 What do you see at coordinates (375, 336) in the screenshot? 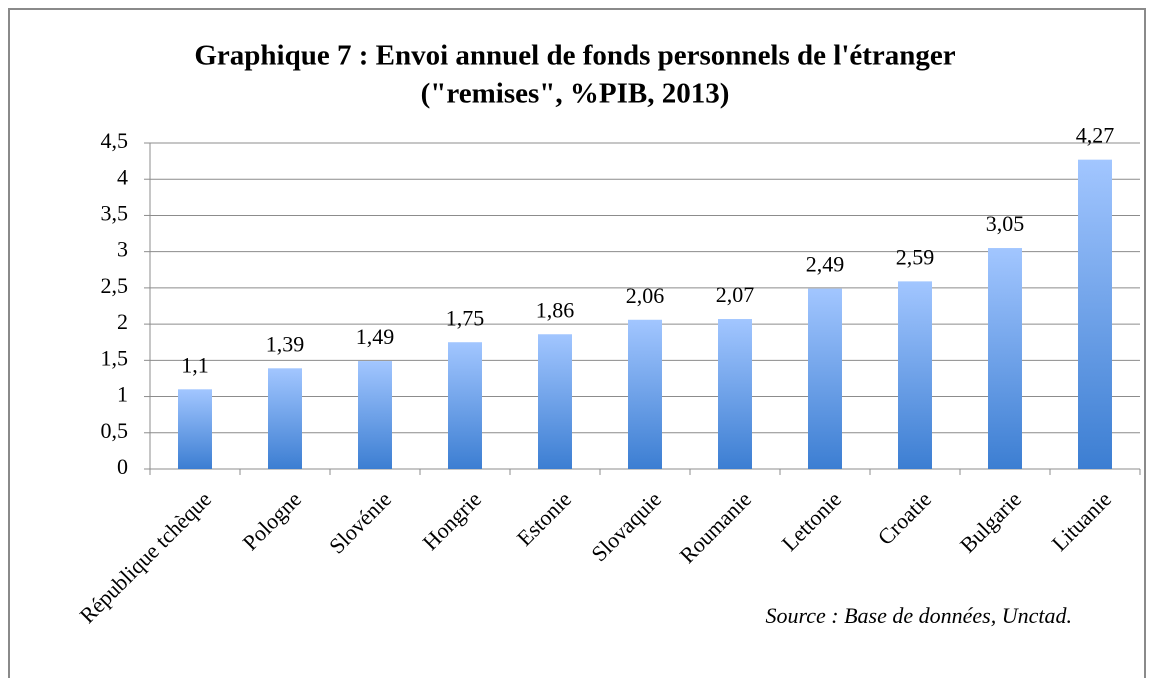
I see `data-label: 1,49` at bounding box center [375, 336].